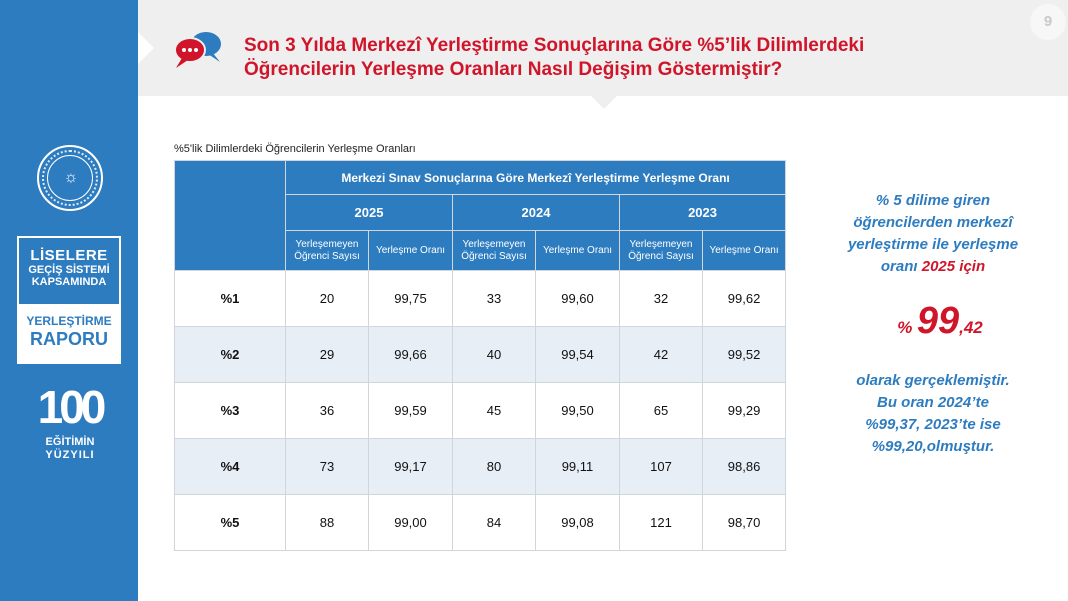 This screenshot has height=601, width=1068. Describe the element at coordinates (661, 354) in the screenshot. I see `table-cell: 42` at that location.